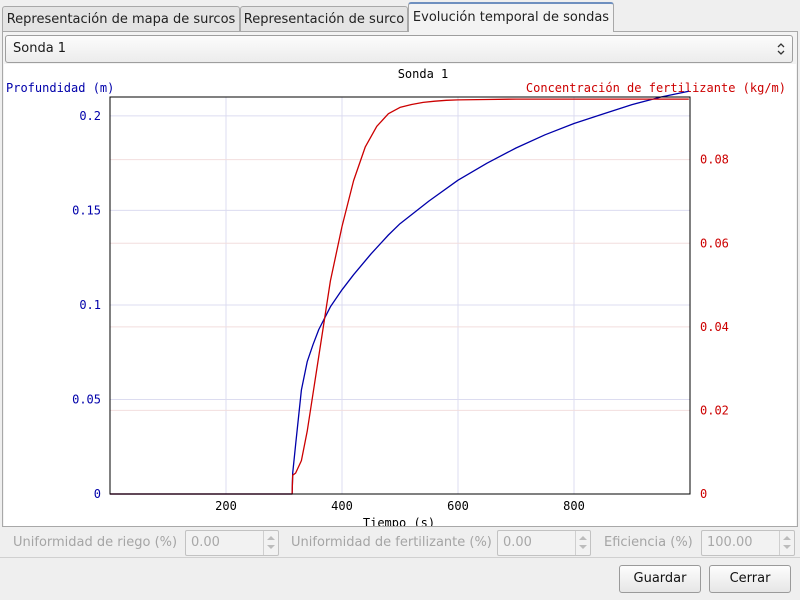  I want to click on chart-title: Sonda 1, so click(423, 74).